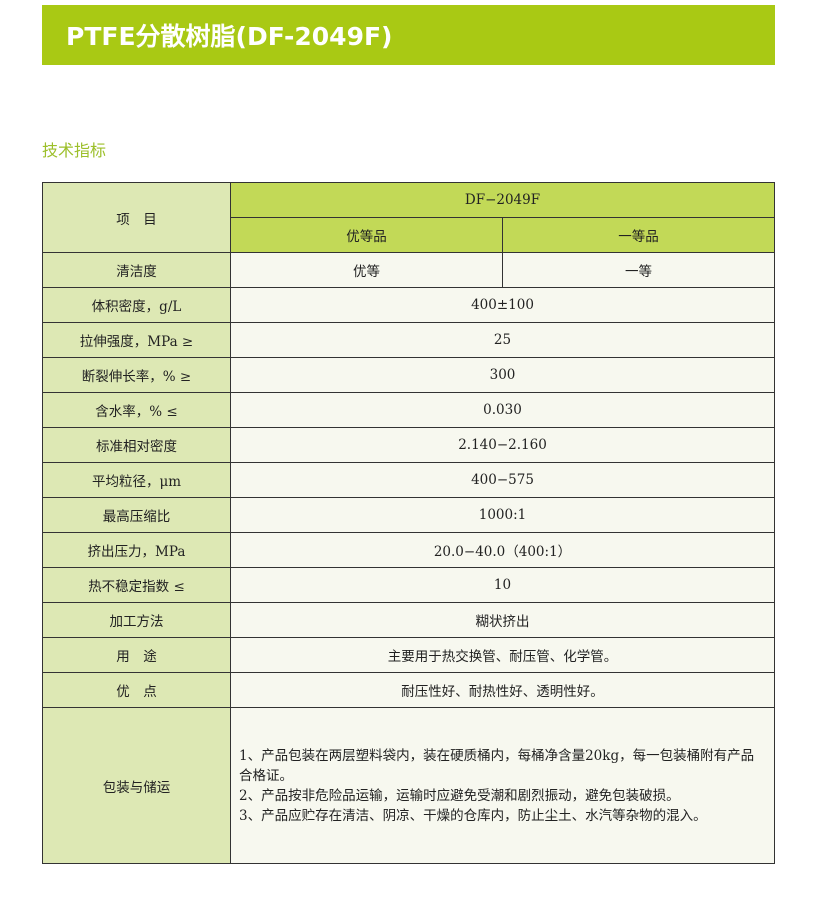  What do you see at coordinates (502, 375) in the screenshot?
I see `row-value: 300` at bounding box center [502, 375].